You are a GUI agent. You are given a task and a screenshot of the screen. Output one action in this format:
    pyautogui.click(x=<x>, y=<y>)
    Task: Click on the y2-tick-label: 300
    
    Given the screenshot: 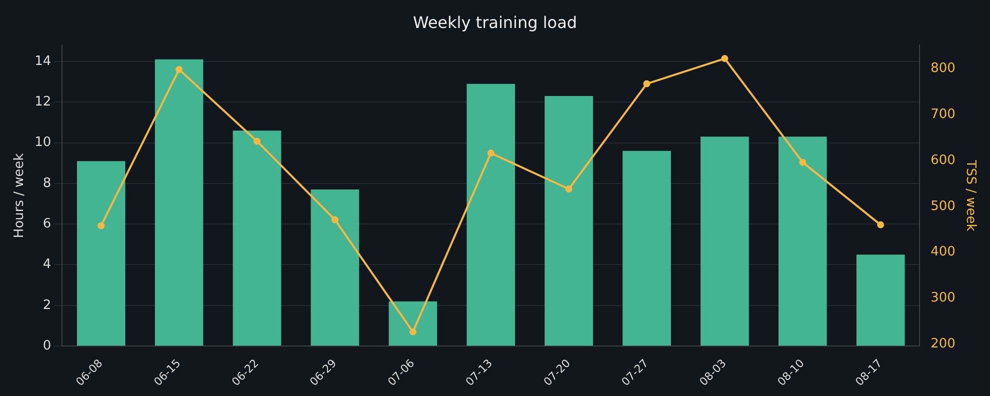 What is the action you would take?
    pyautogui.click(x=943, y=298)
    